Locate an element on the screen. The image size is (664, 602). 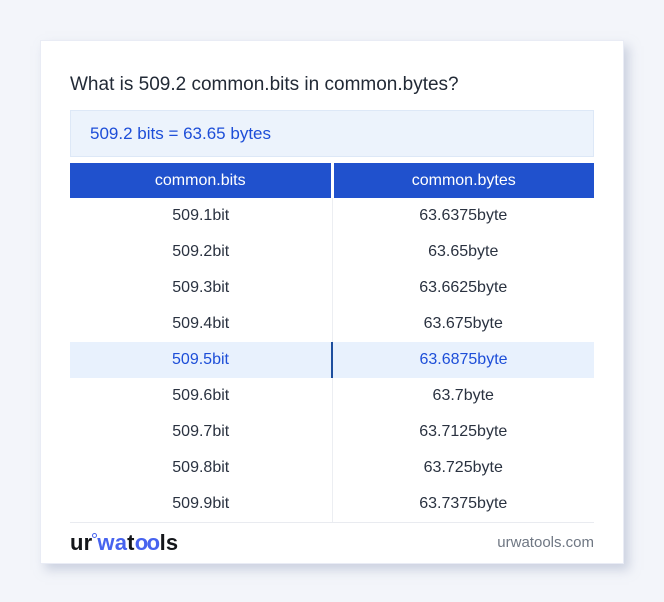
table-row: 509.6bit 63.7byte is located at coordinates (332, 396).